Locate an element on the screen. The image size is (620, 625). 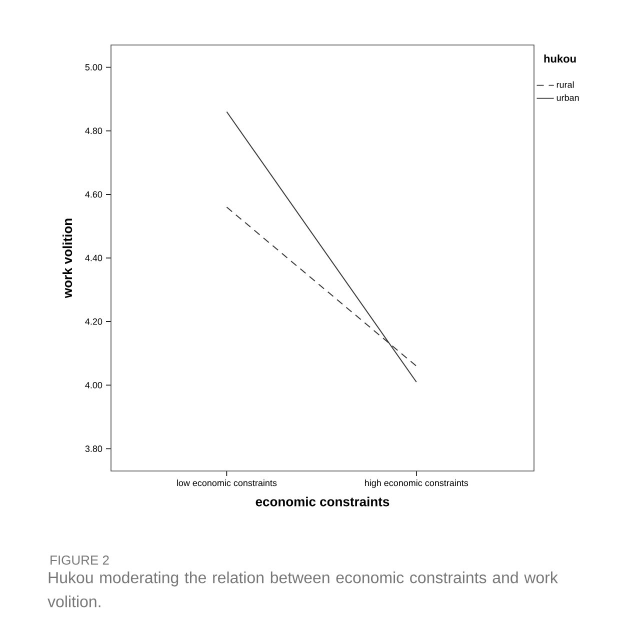
y-tick-label: 4.20 is located at coordinates (93, 321).